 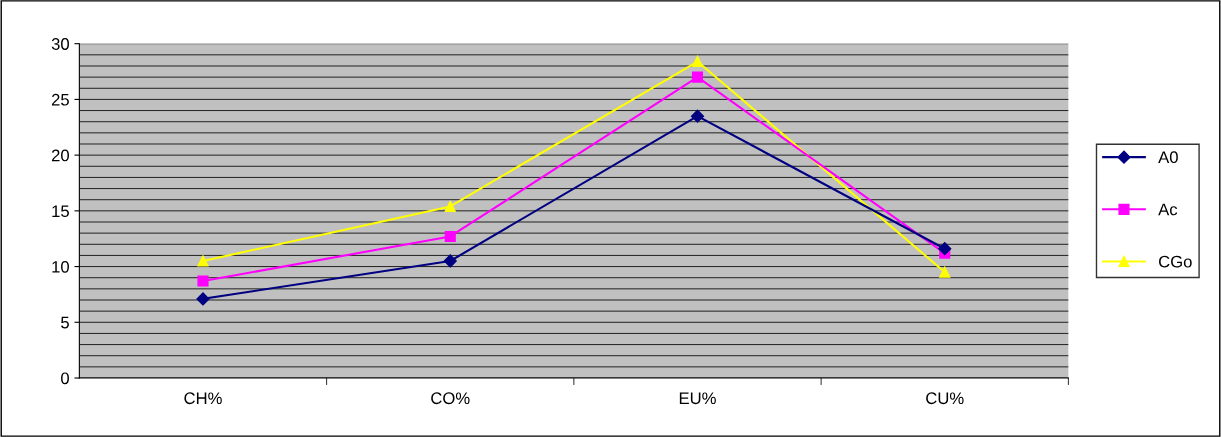 I want to click on legend-label: CGo, so click(x=1175, y=261).